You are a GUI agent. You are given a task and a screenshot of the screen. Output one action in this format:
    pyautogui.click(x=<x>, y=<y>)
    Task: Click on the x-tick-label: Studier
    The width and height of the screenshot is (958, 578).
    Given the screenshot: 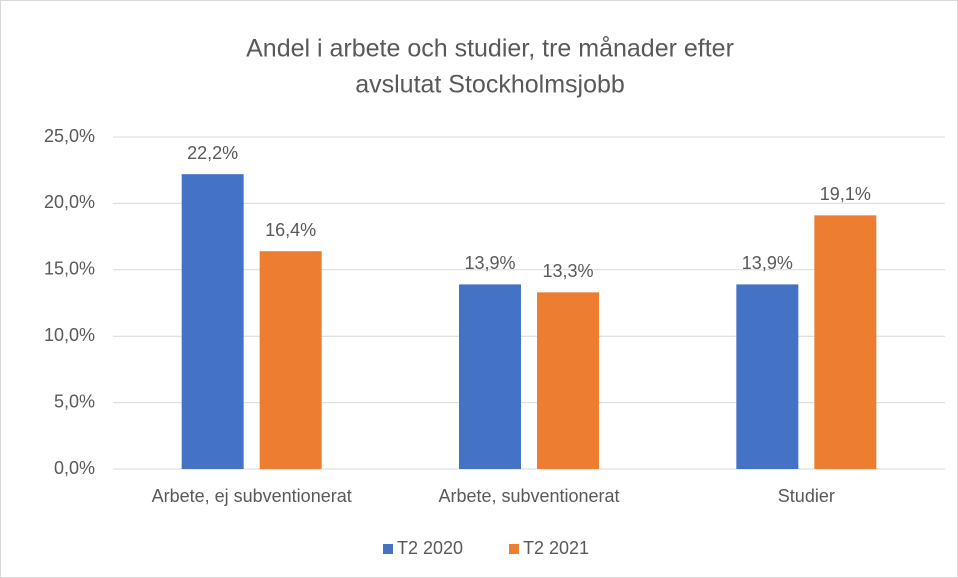 What is the action you would take?
    pyautogui.click(x=806, y=496)
    